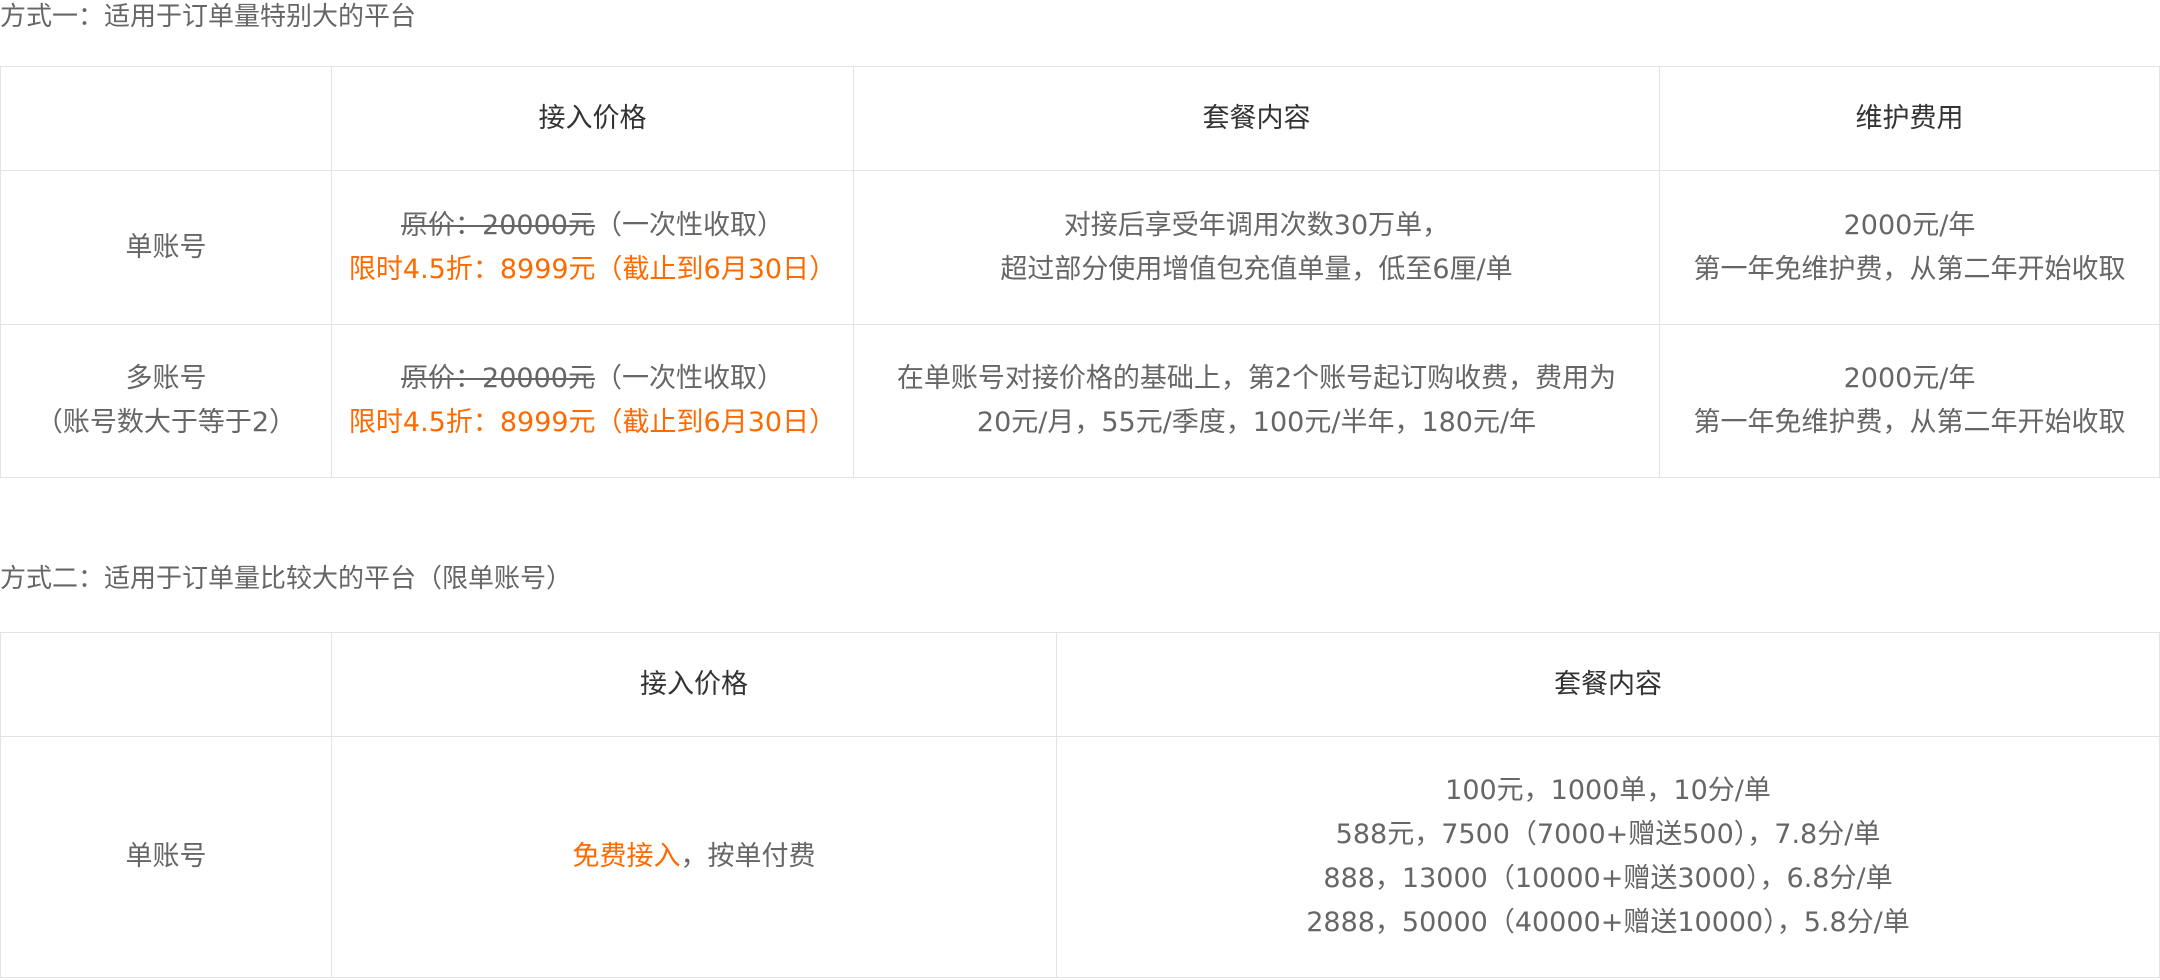  Describe the element at coordinates (1256, 422) in the screenshot. I see `text-line: 20元/月，55元/季度，100元/半年，180元/年` at that location.